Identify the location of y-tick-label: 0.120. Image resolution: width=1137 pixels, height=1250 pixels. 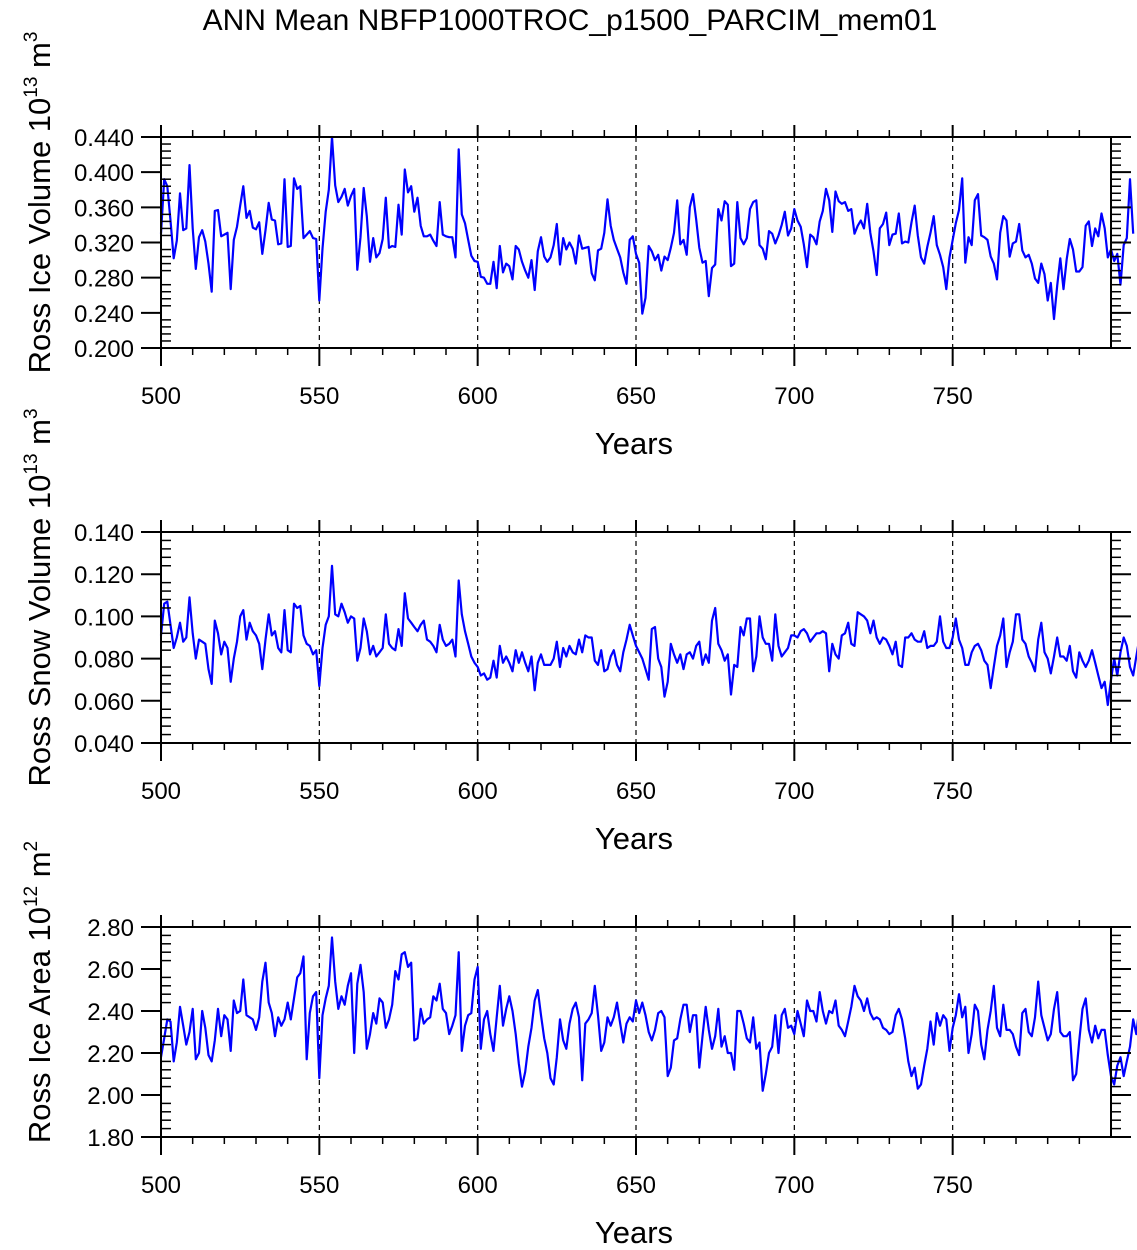
(104, 575).